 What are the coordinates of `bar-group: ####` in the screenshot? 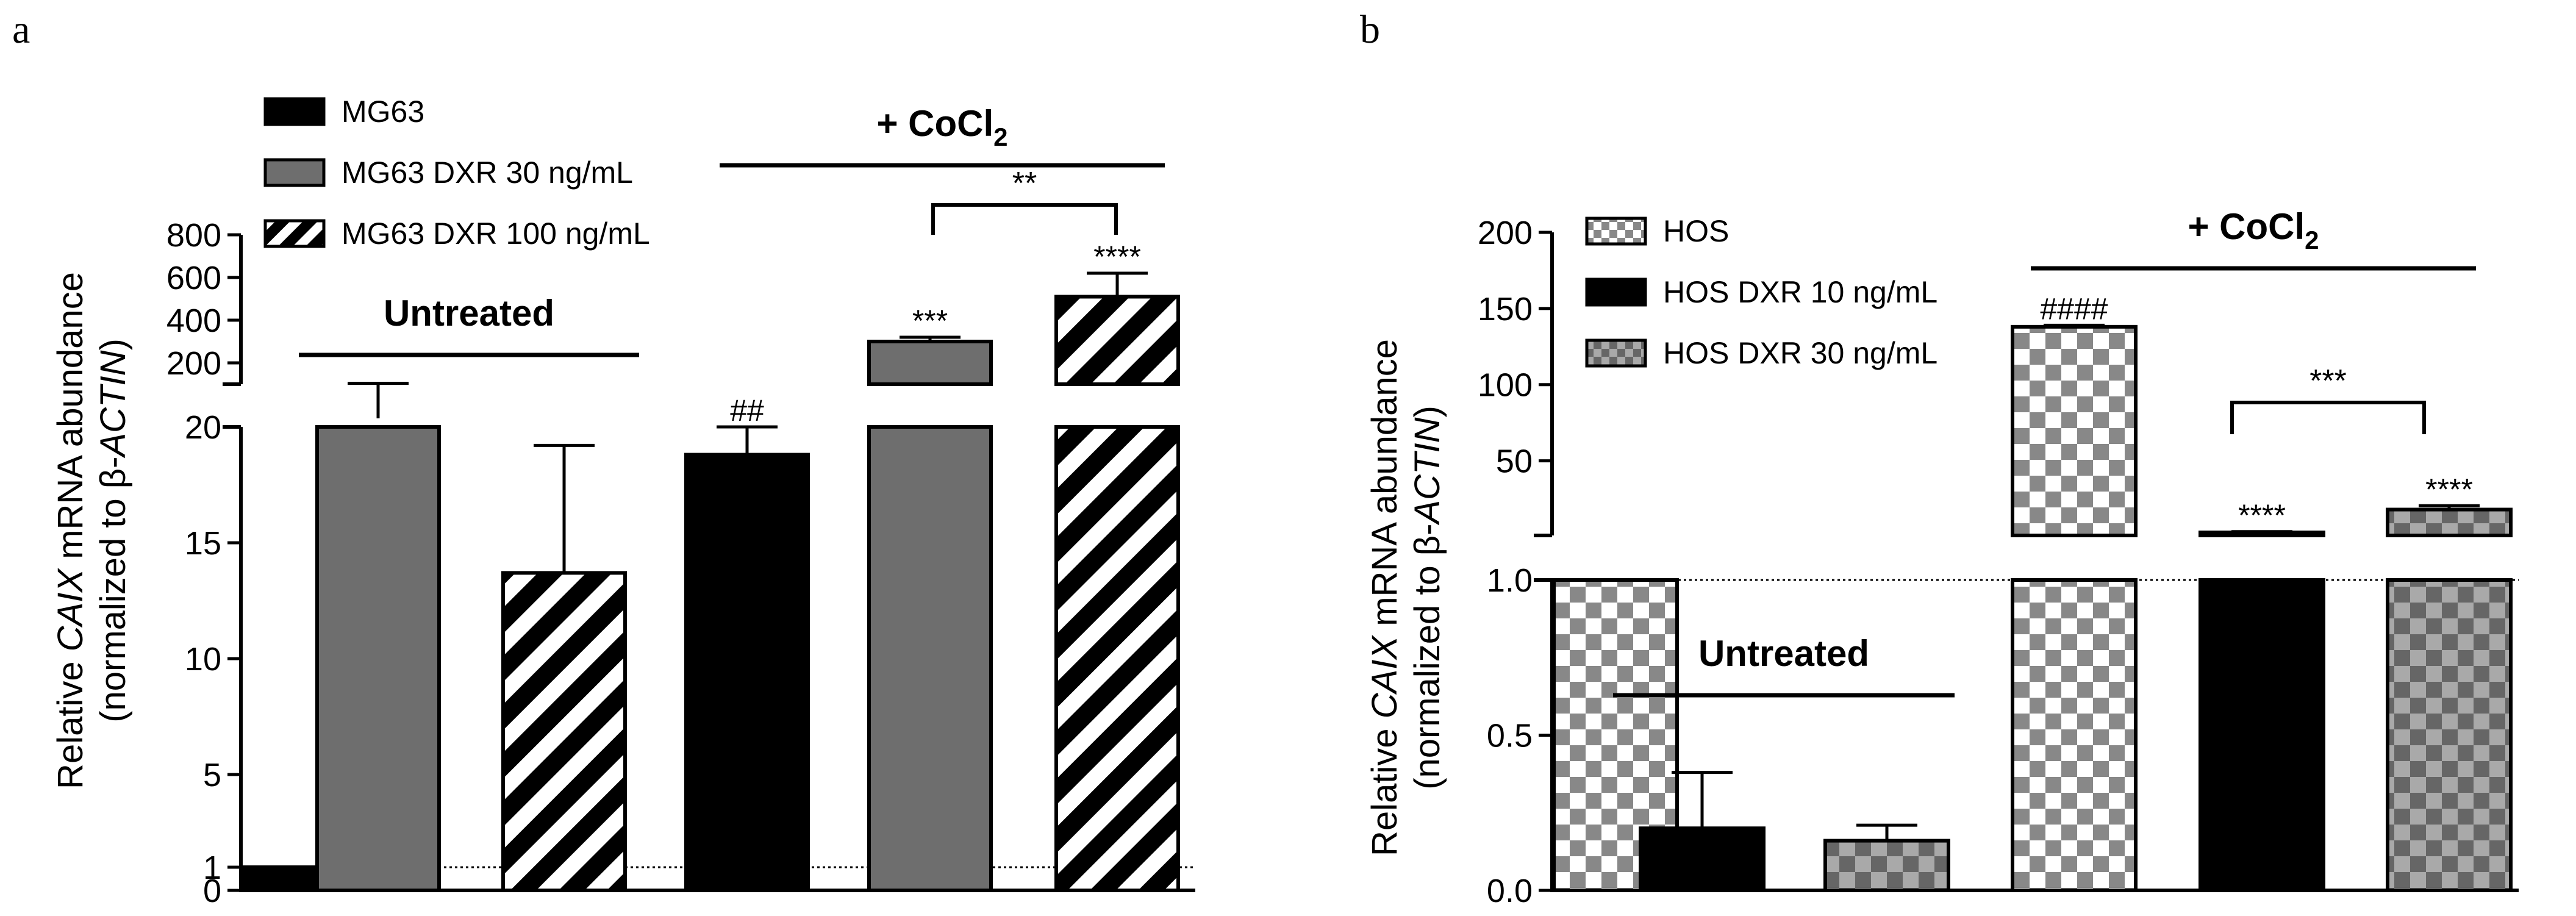 It's located at (2074, 592).